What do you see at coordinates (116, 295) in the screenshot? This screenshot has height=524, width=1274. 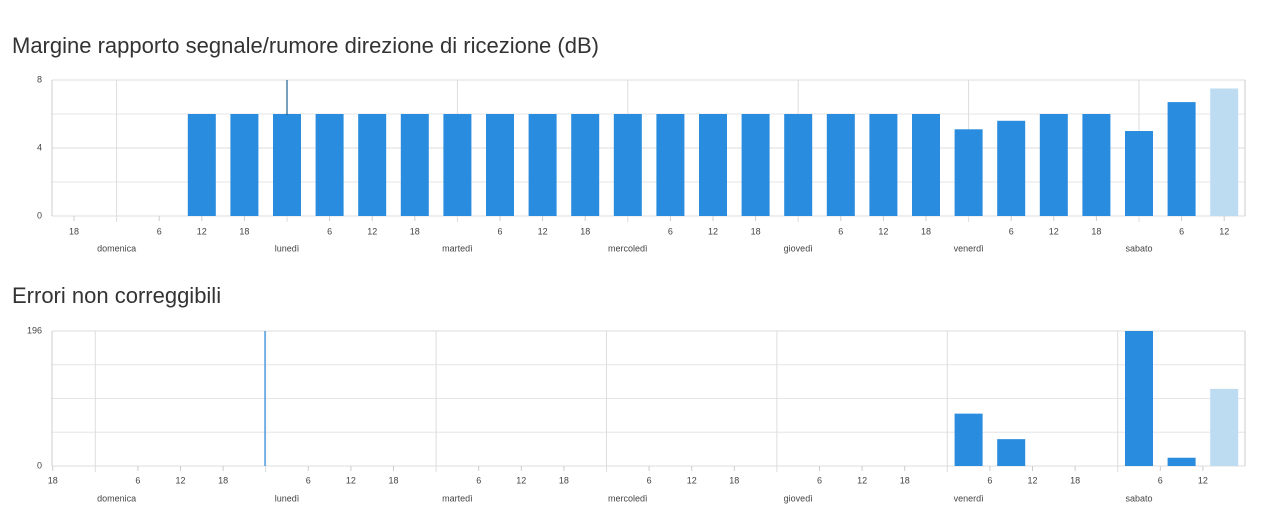 I see `chart-title: Errori non correggibili` at bounding box center [116, 295].